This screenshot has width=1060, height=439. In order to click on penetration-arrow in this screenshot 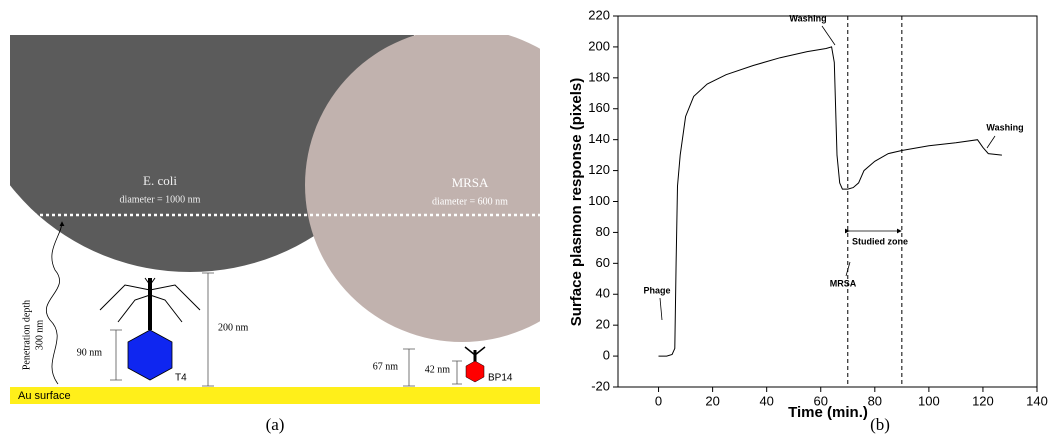, I will do `click(55, 303)`.